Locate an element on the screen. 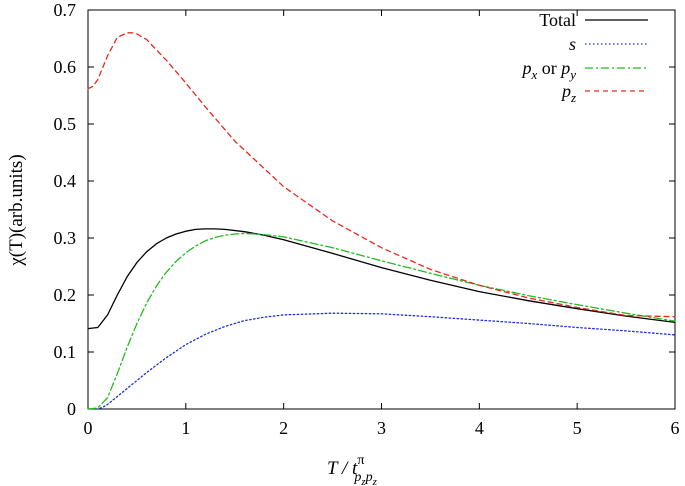  x-axis-title-main: T / t is located at coordinates (342, 468).